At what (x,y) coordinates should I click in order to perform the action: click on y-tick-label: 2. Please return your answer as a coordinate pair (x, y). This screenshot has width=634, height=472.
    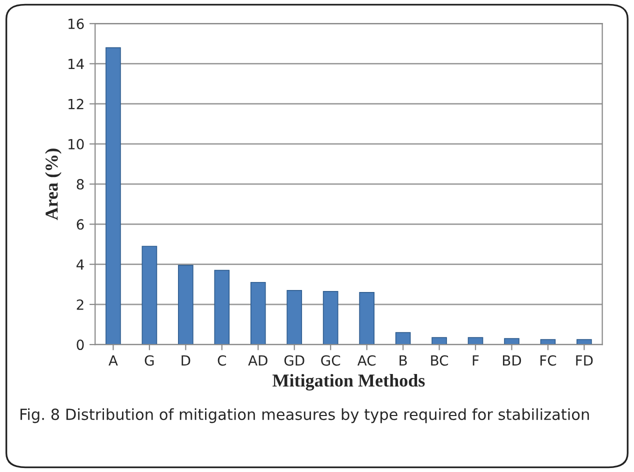
    Looking at the image, I should click on (80, 304).